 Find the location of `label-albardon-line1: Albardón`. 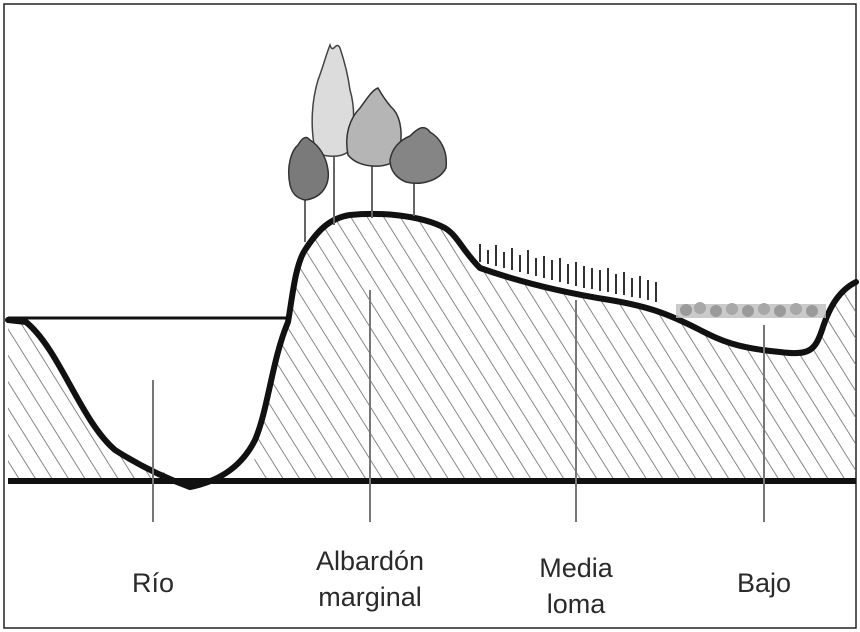

label-albardon-line1: Albardón is located at coordinates (370, 561).